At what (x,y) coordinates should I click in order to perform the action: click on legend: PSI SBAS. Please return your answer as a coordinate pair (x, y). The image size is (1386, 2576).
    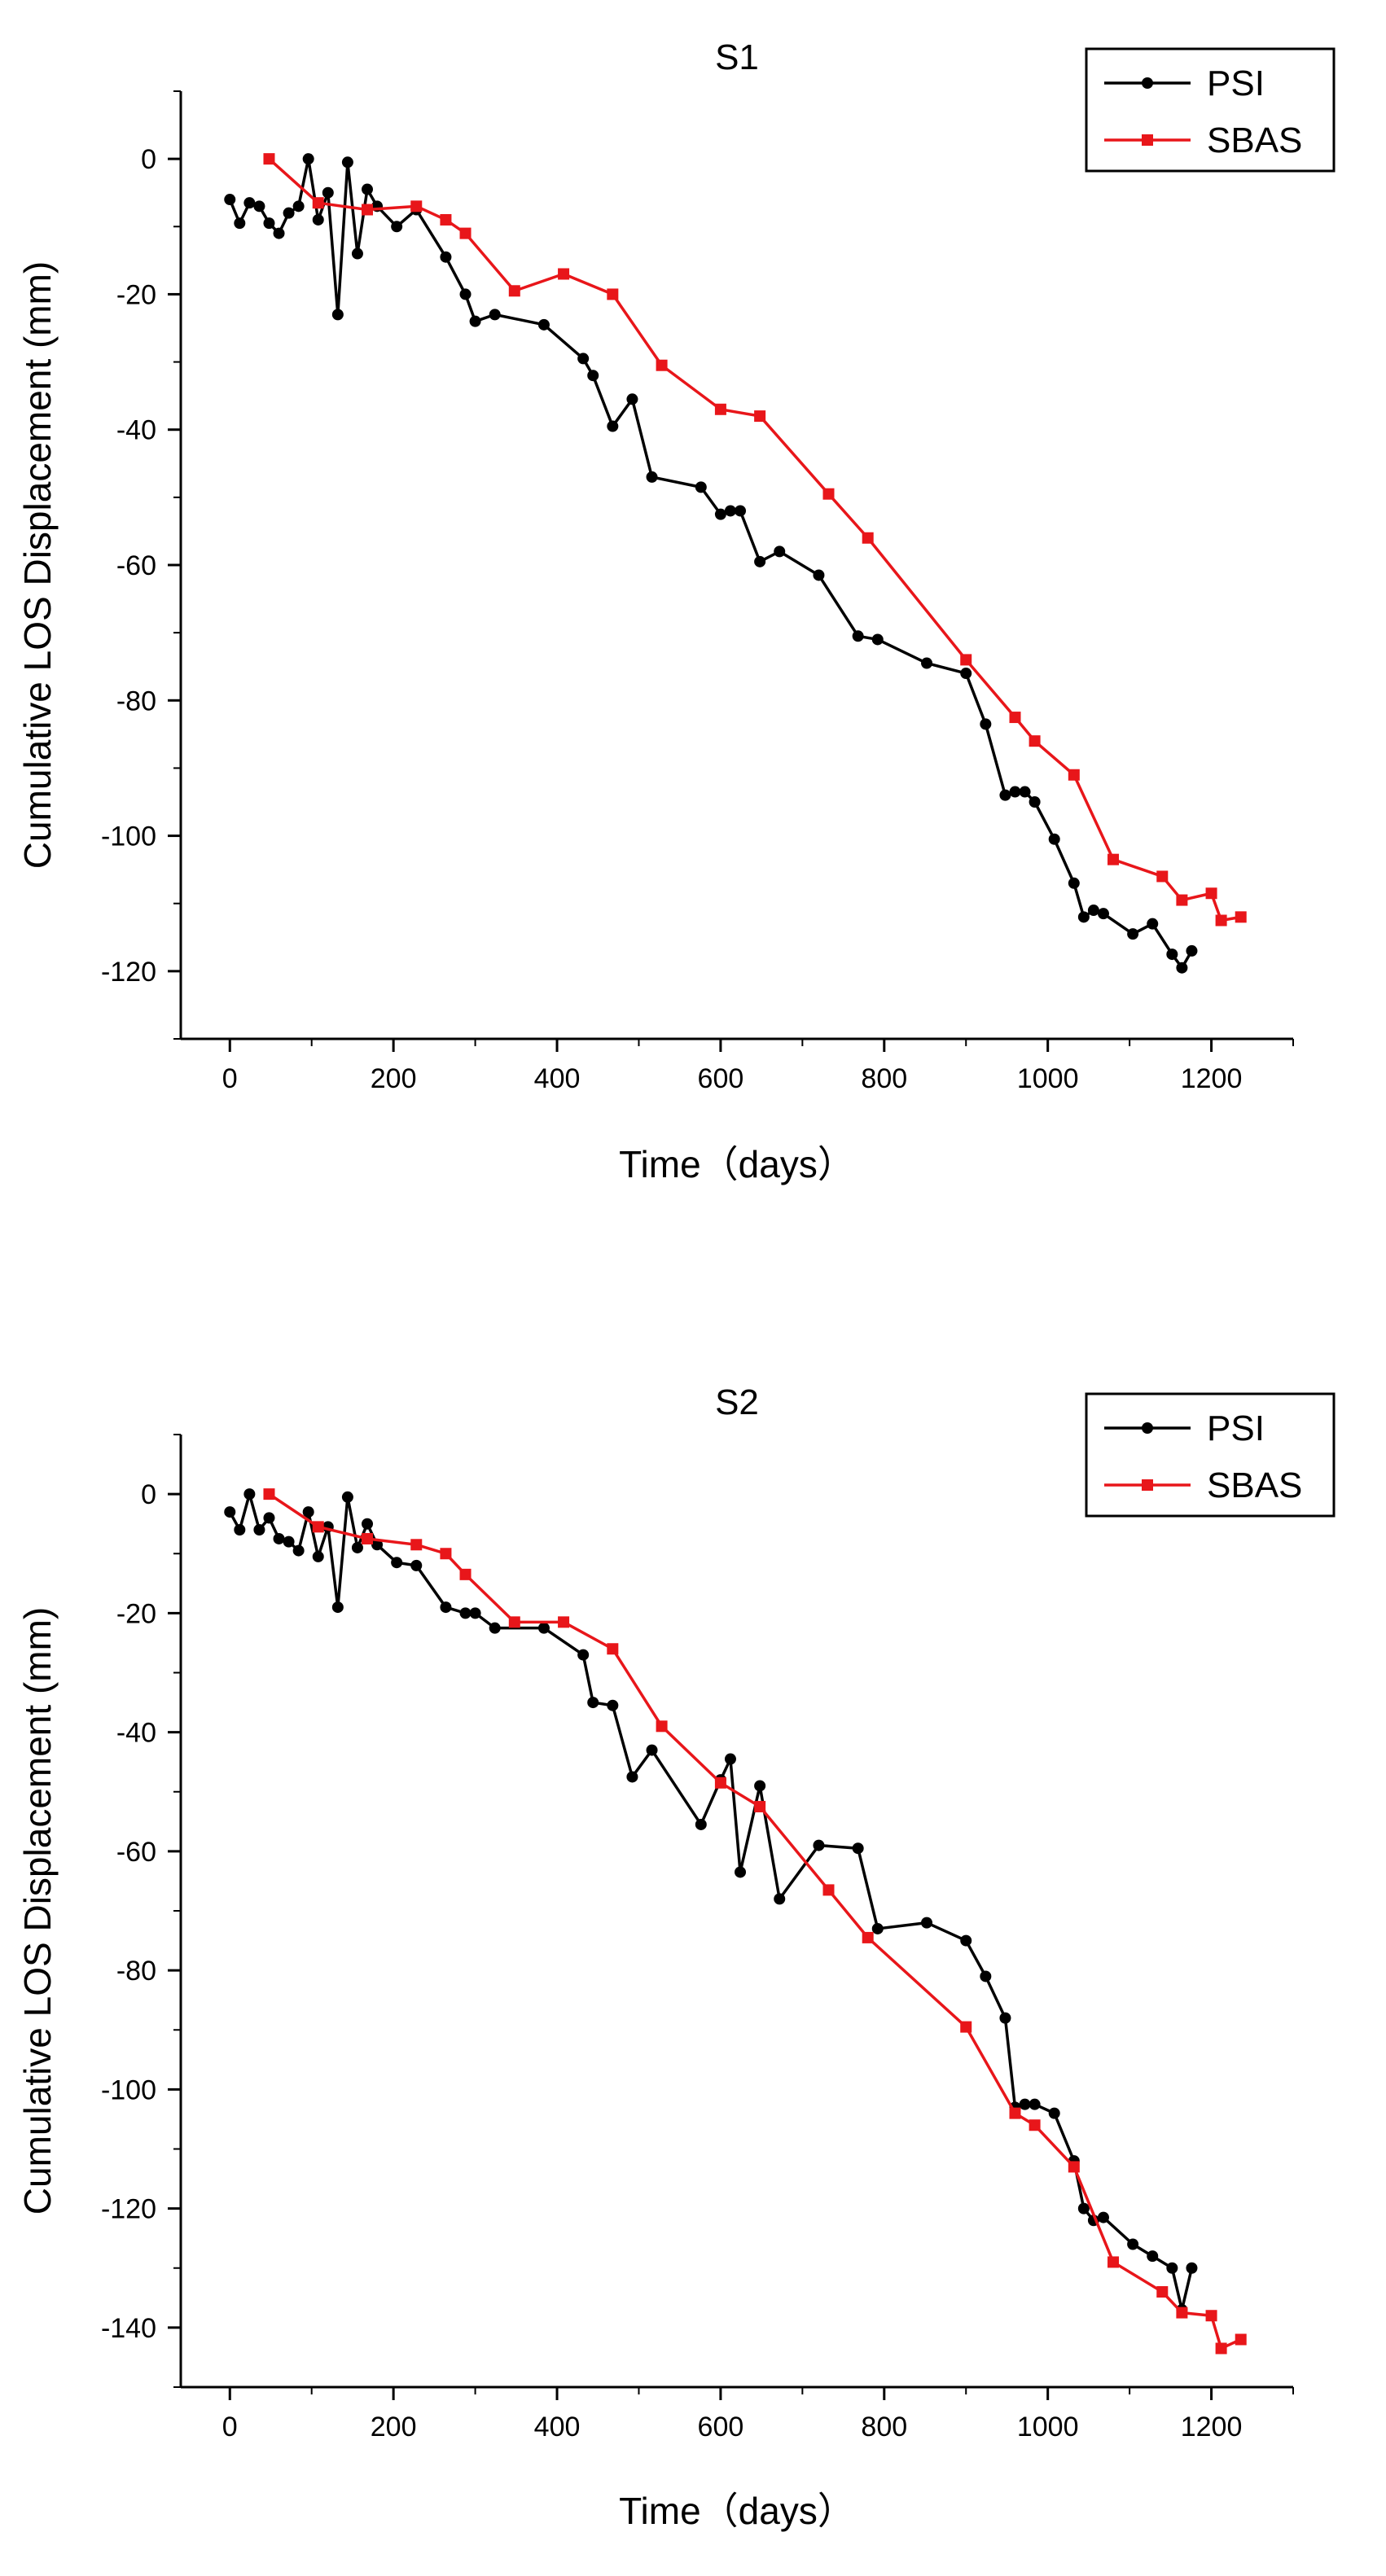
    Looking at the image, I should click on (1210, 110).